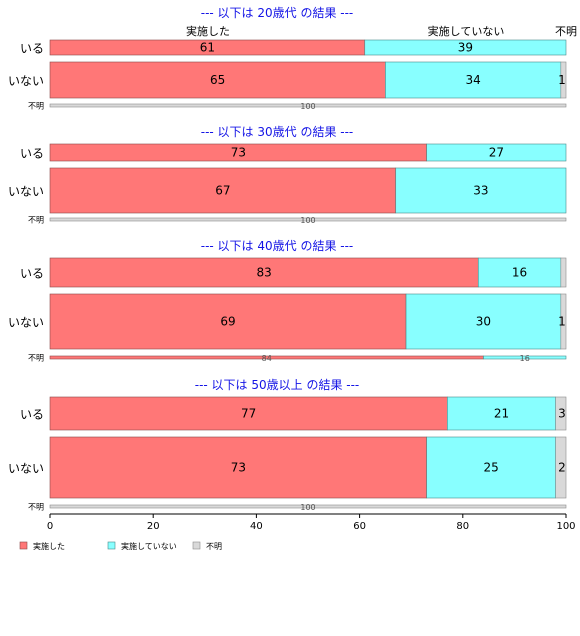  I want to click on value-label-p2-r2-s1: 67, so click(222, 191).